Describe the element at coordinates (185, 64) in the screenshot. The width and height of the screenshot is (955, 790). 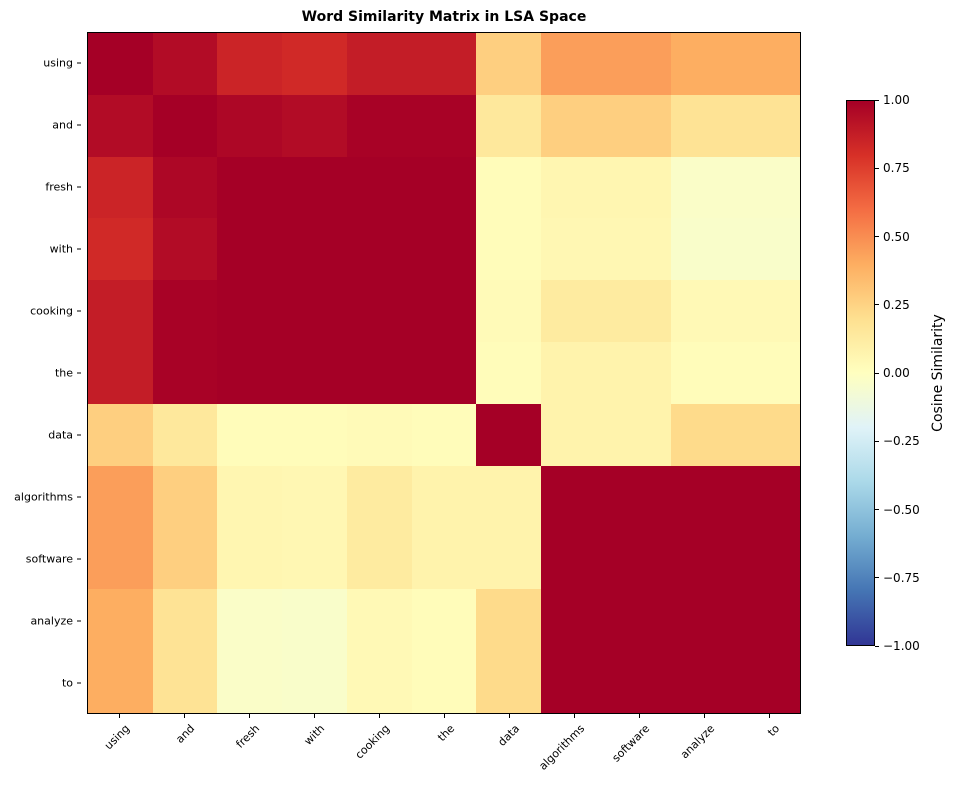
I see `heatmap-cell-using-and` at that location.